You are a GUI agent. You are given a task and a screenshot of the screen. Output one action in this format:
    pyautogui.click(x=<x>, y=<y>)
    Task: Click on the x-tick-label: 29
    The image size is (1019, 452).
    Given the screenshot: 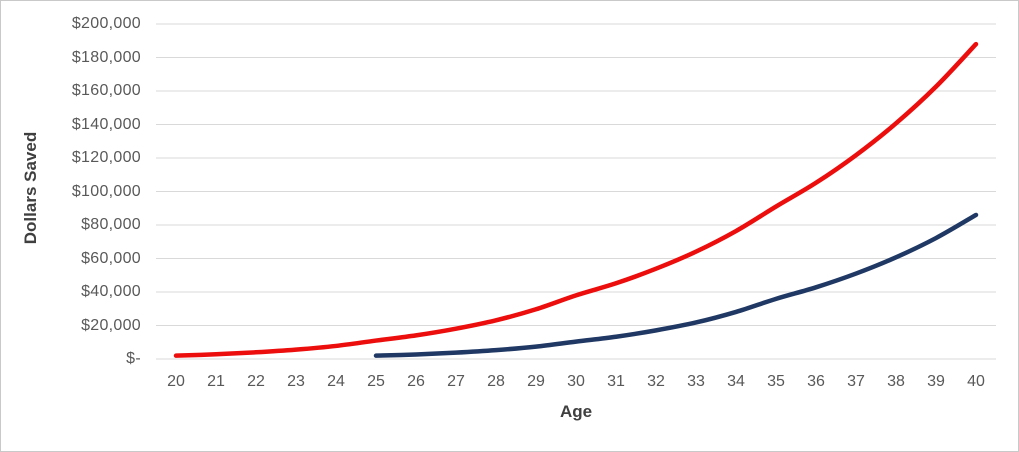 What is the action you would take?
    pyautogui.click(x=536, y=381)
    